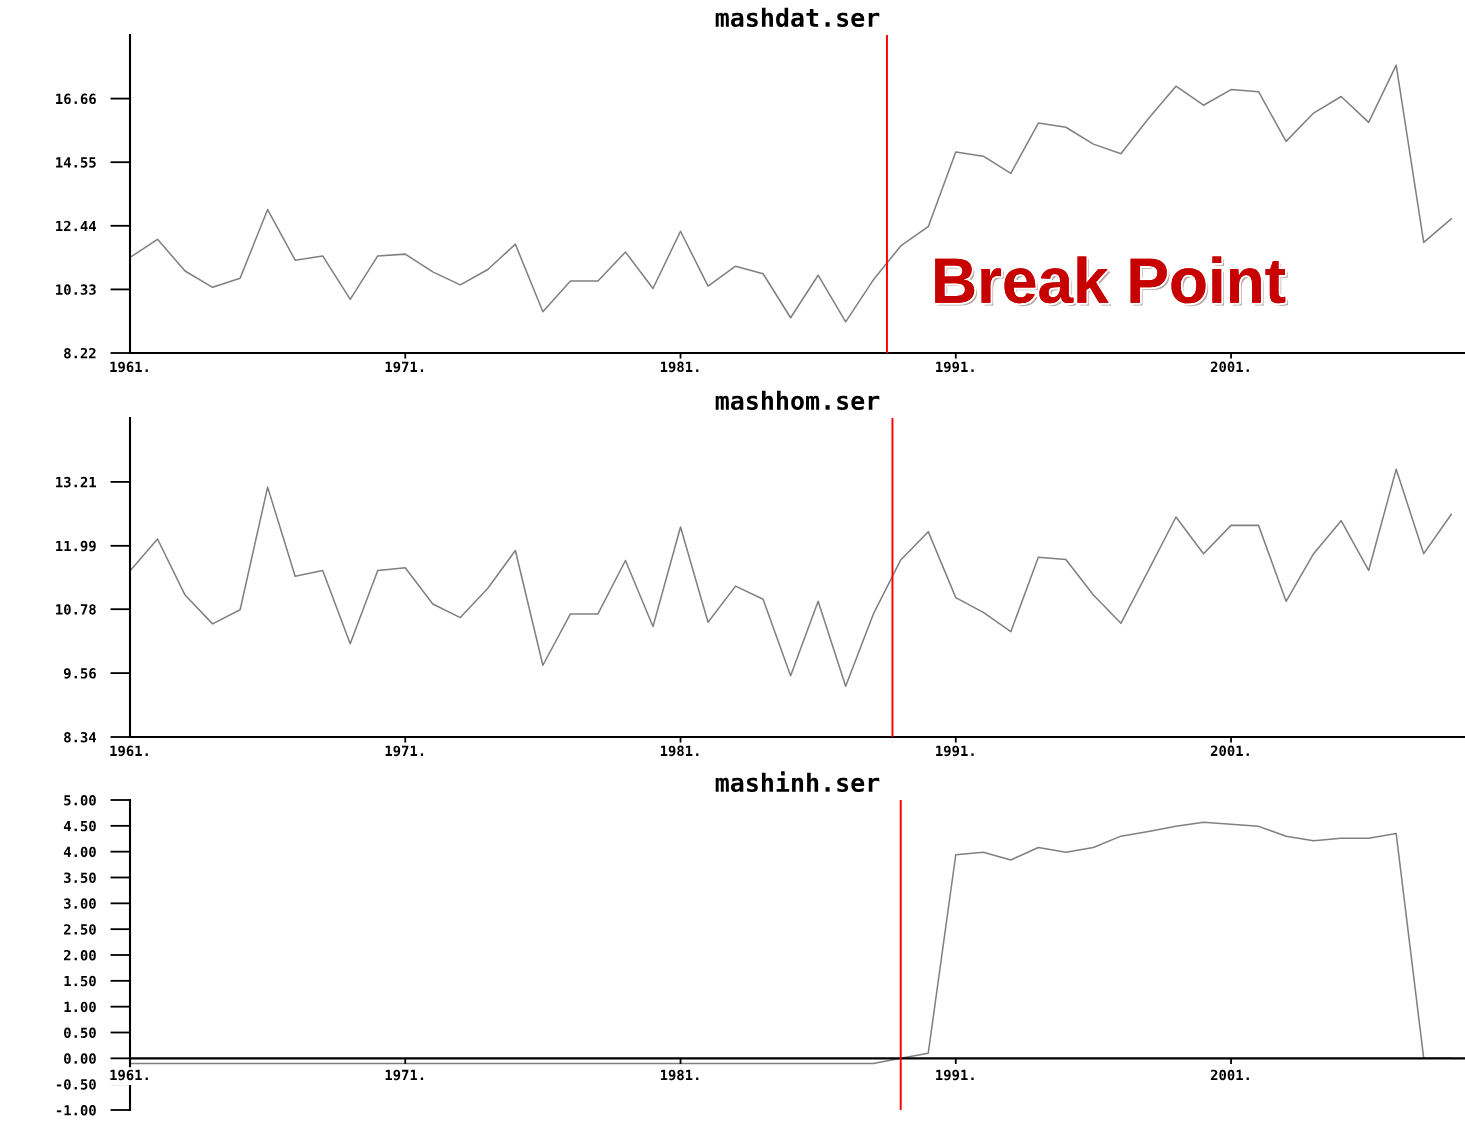  What do you see at coordinates (80, 353) in the screenshot?
I see `y-tick-label: 8.22` at bounding box center [80, 353].